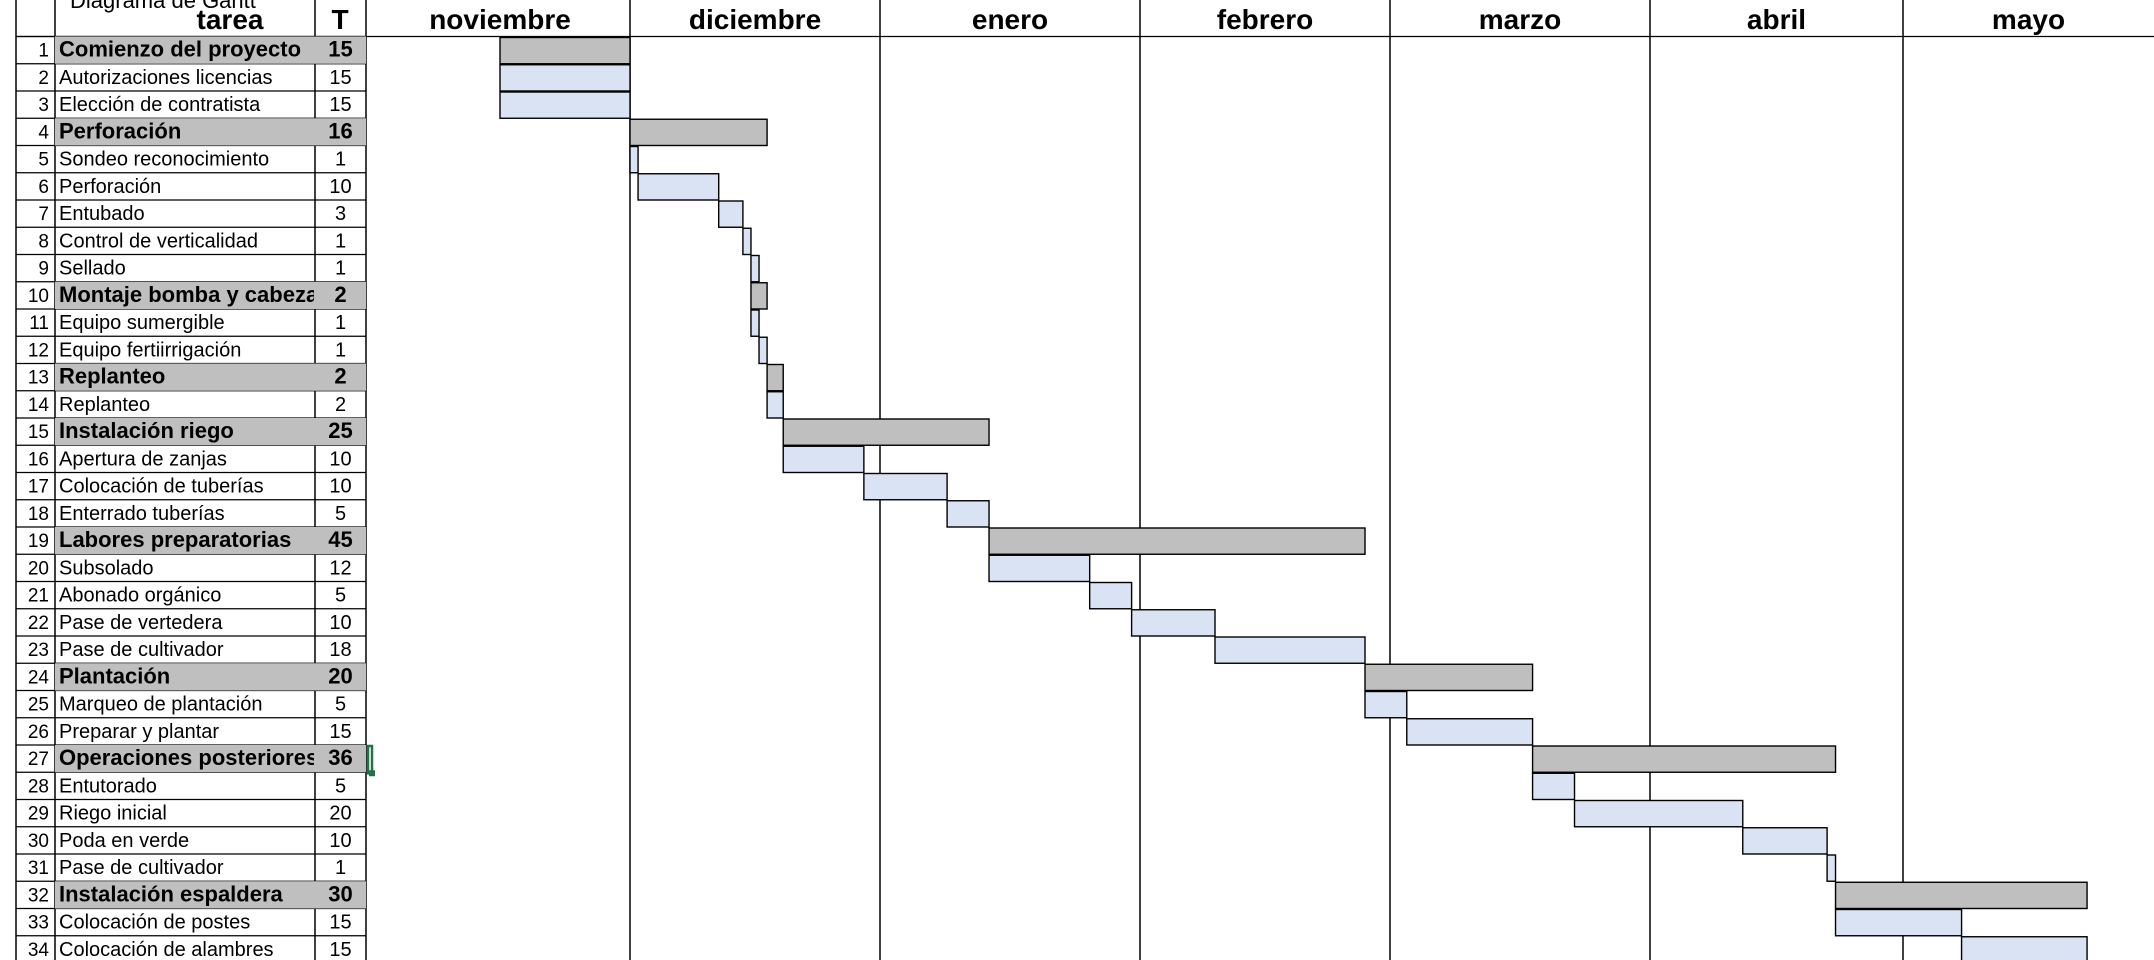 The image size is (2154, 960). Describe the element at coordinates (160, 105) in the screenshot. I see `task-name: Elección de contratista` at that location.